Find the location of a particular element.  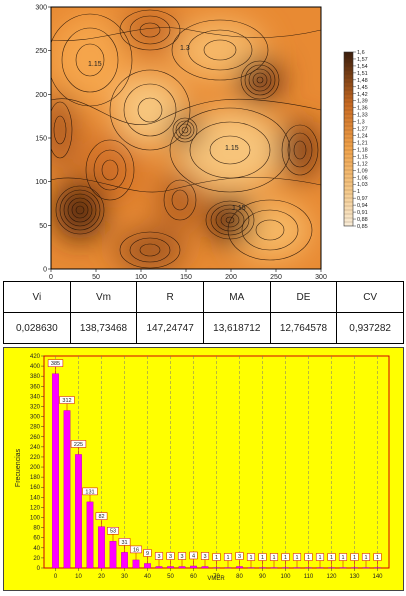

histogram-x-tick-label: 110 is located at coordinates (309, 577).